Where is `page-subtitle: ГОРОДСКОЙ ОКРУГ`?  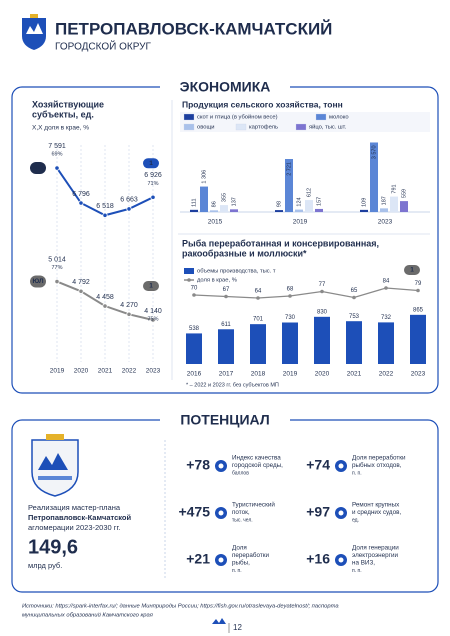 page-subtitle: ГОРОДСКОЙ ОКРУГ is located at coordinates (103, 46).